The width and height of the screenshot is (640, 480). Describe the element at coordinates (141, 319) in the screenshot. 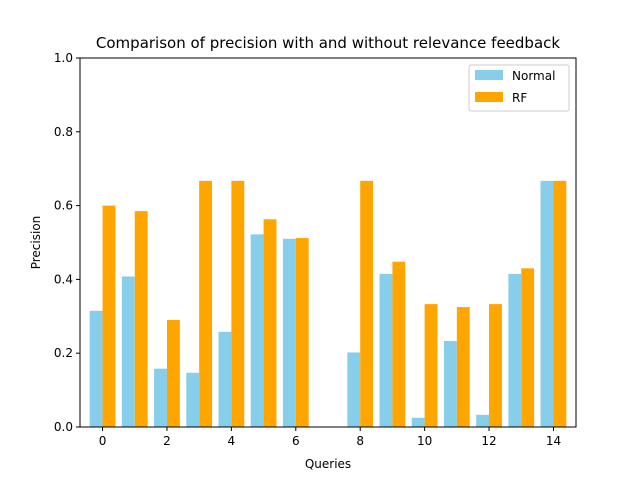

I see `bar-rf-q1` at that location.